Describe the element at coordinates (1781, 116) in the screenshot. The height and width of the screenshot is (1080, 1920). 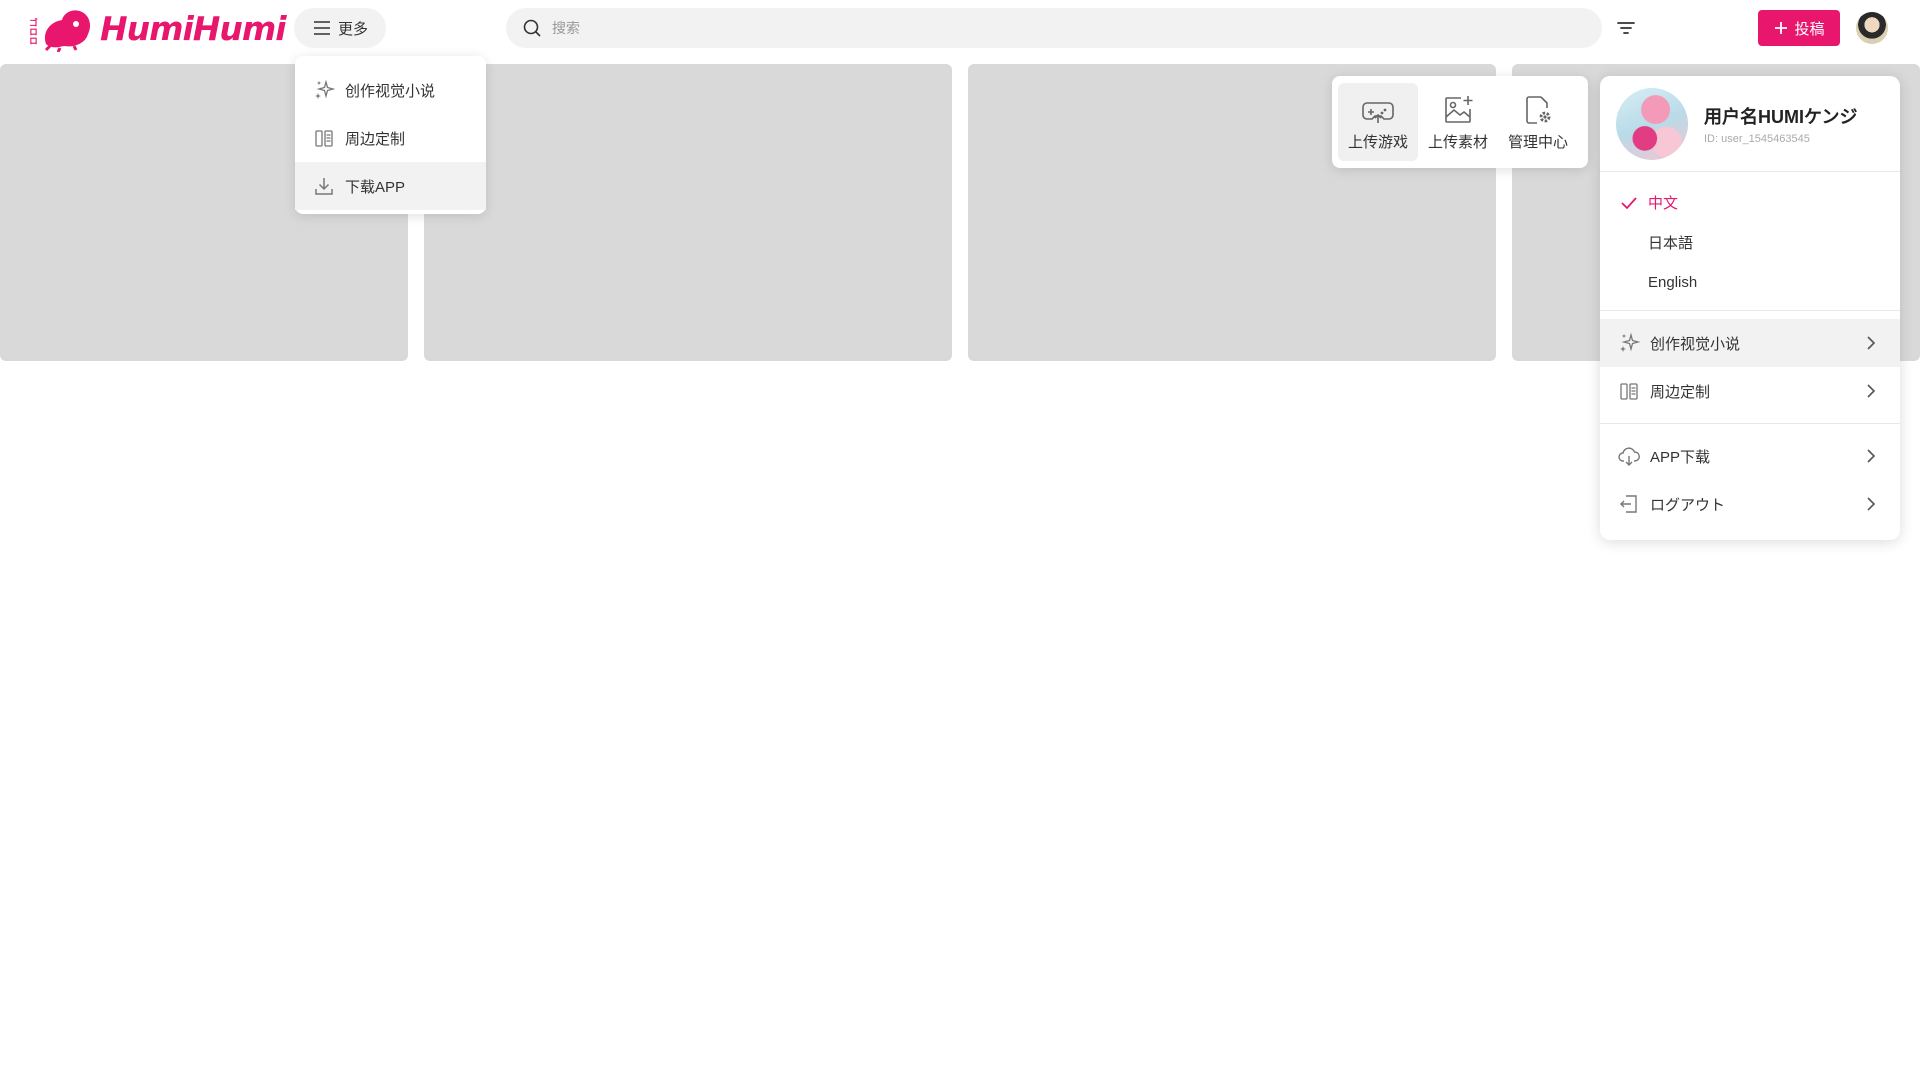
I see `username: 用户名HUMIケンジ` at that location.